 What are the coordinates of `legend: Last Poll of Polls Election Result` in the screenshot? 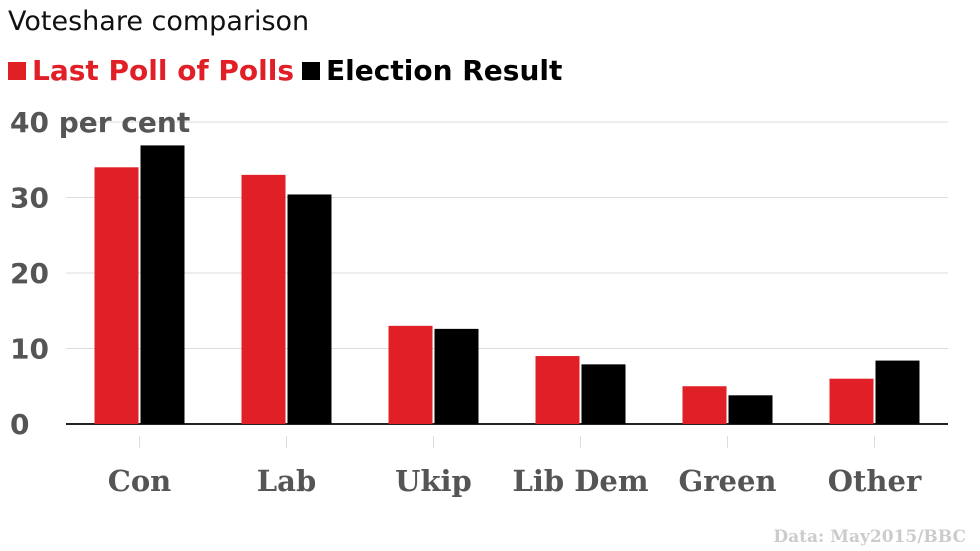 It's located at (289, 70).